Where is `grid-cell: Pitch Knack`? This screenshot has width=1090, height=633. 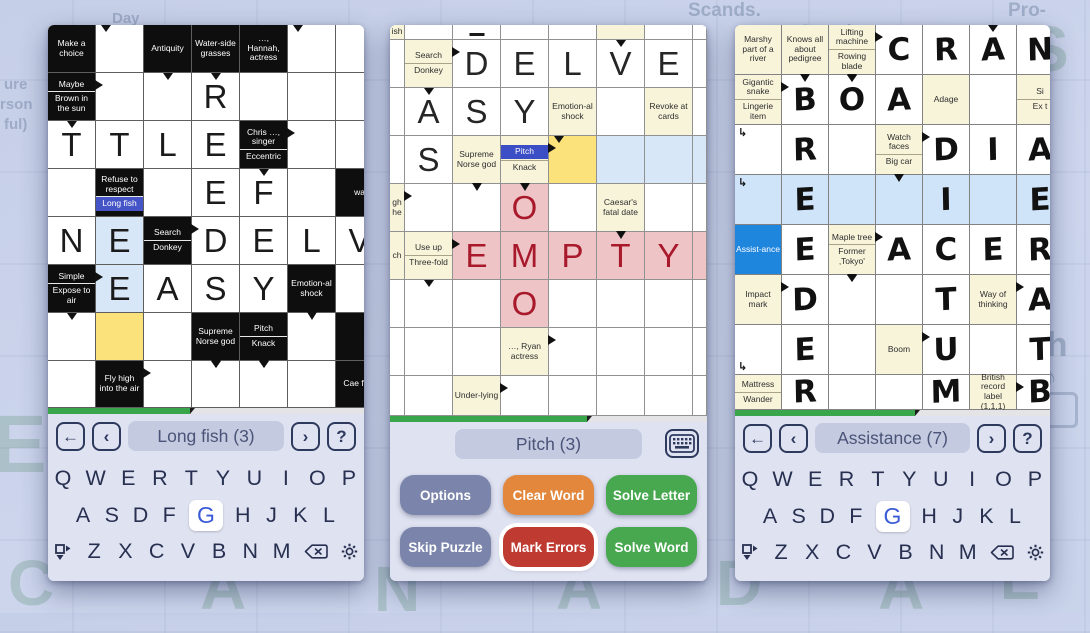 grid-cell: Pitch Knack is located at coordinates (264, 340).